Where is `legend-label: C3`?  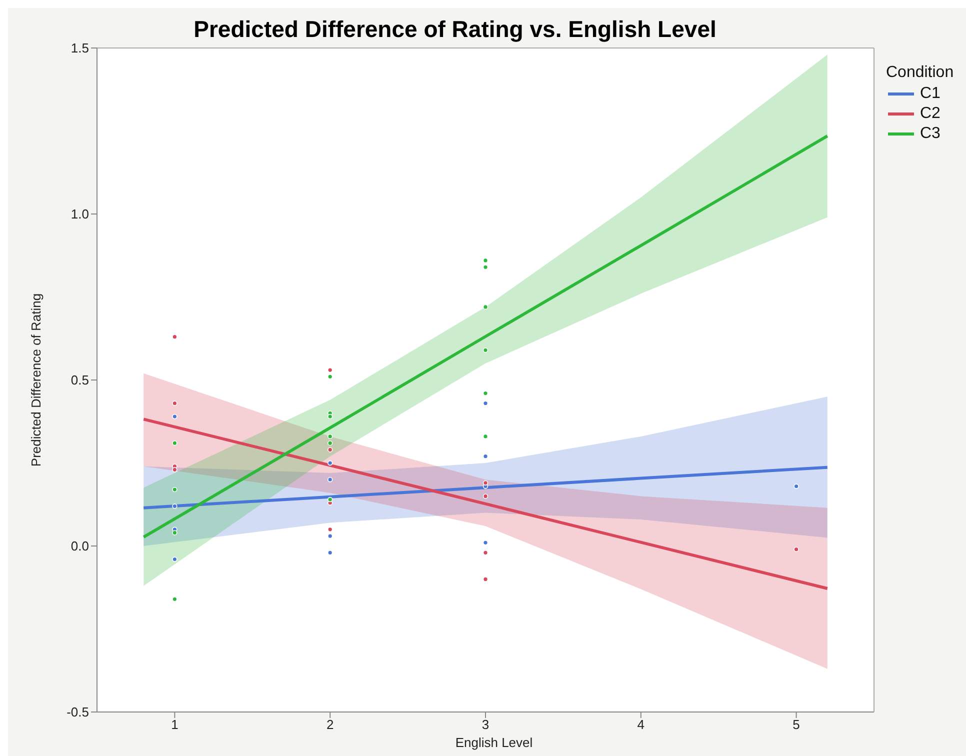
legend-label: C3 is located at coordinates (930, 134).